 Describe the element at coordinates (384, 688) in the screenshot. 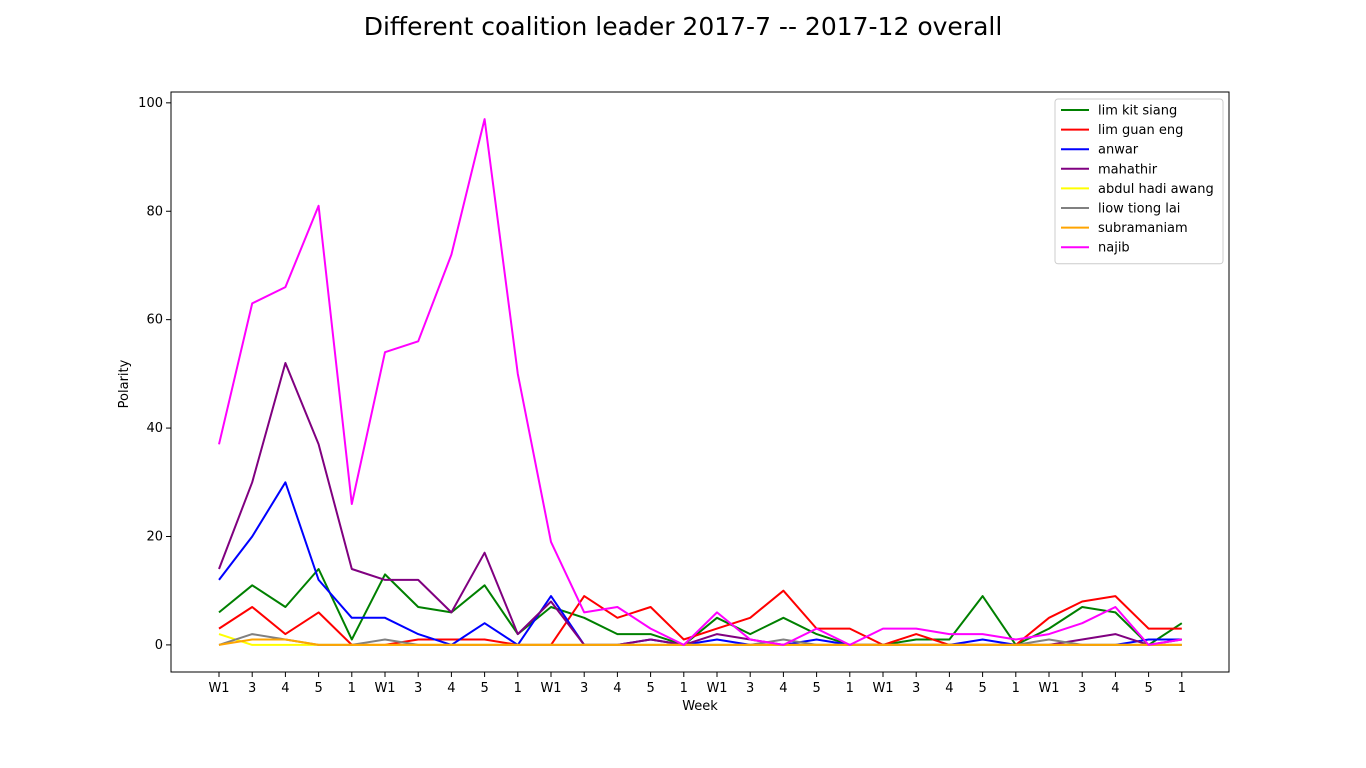

I see `x-tick-label-5: W1` at that location.